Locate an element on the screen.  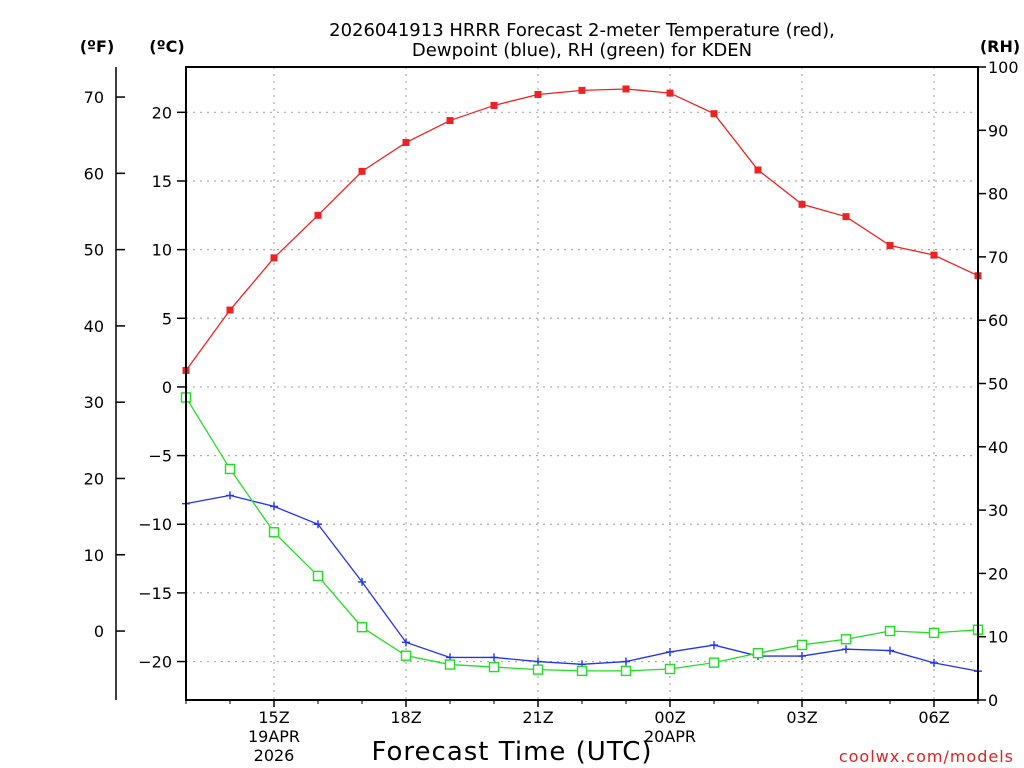
f-tick-label: 60 is located at coordinates (94, 173).